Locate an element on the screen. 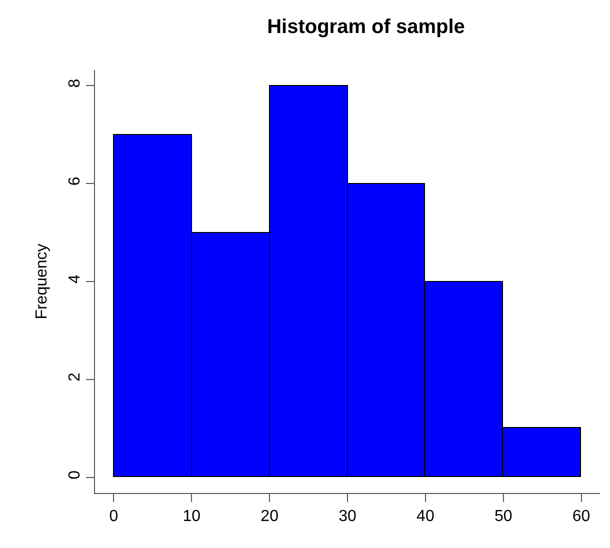 The image size is (610, 548). y-axis-title: Frequency is located at coordinates (42, 282).